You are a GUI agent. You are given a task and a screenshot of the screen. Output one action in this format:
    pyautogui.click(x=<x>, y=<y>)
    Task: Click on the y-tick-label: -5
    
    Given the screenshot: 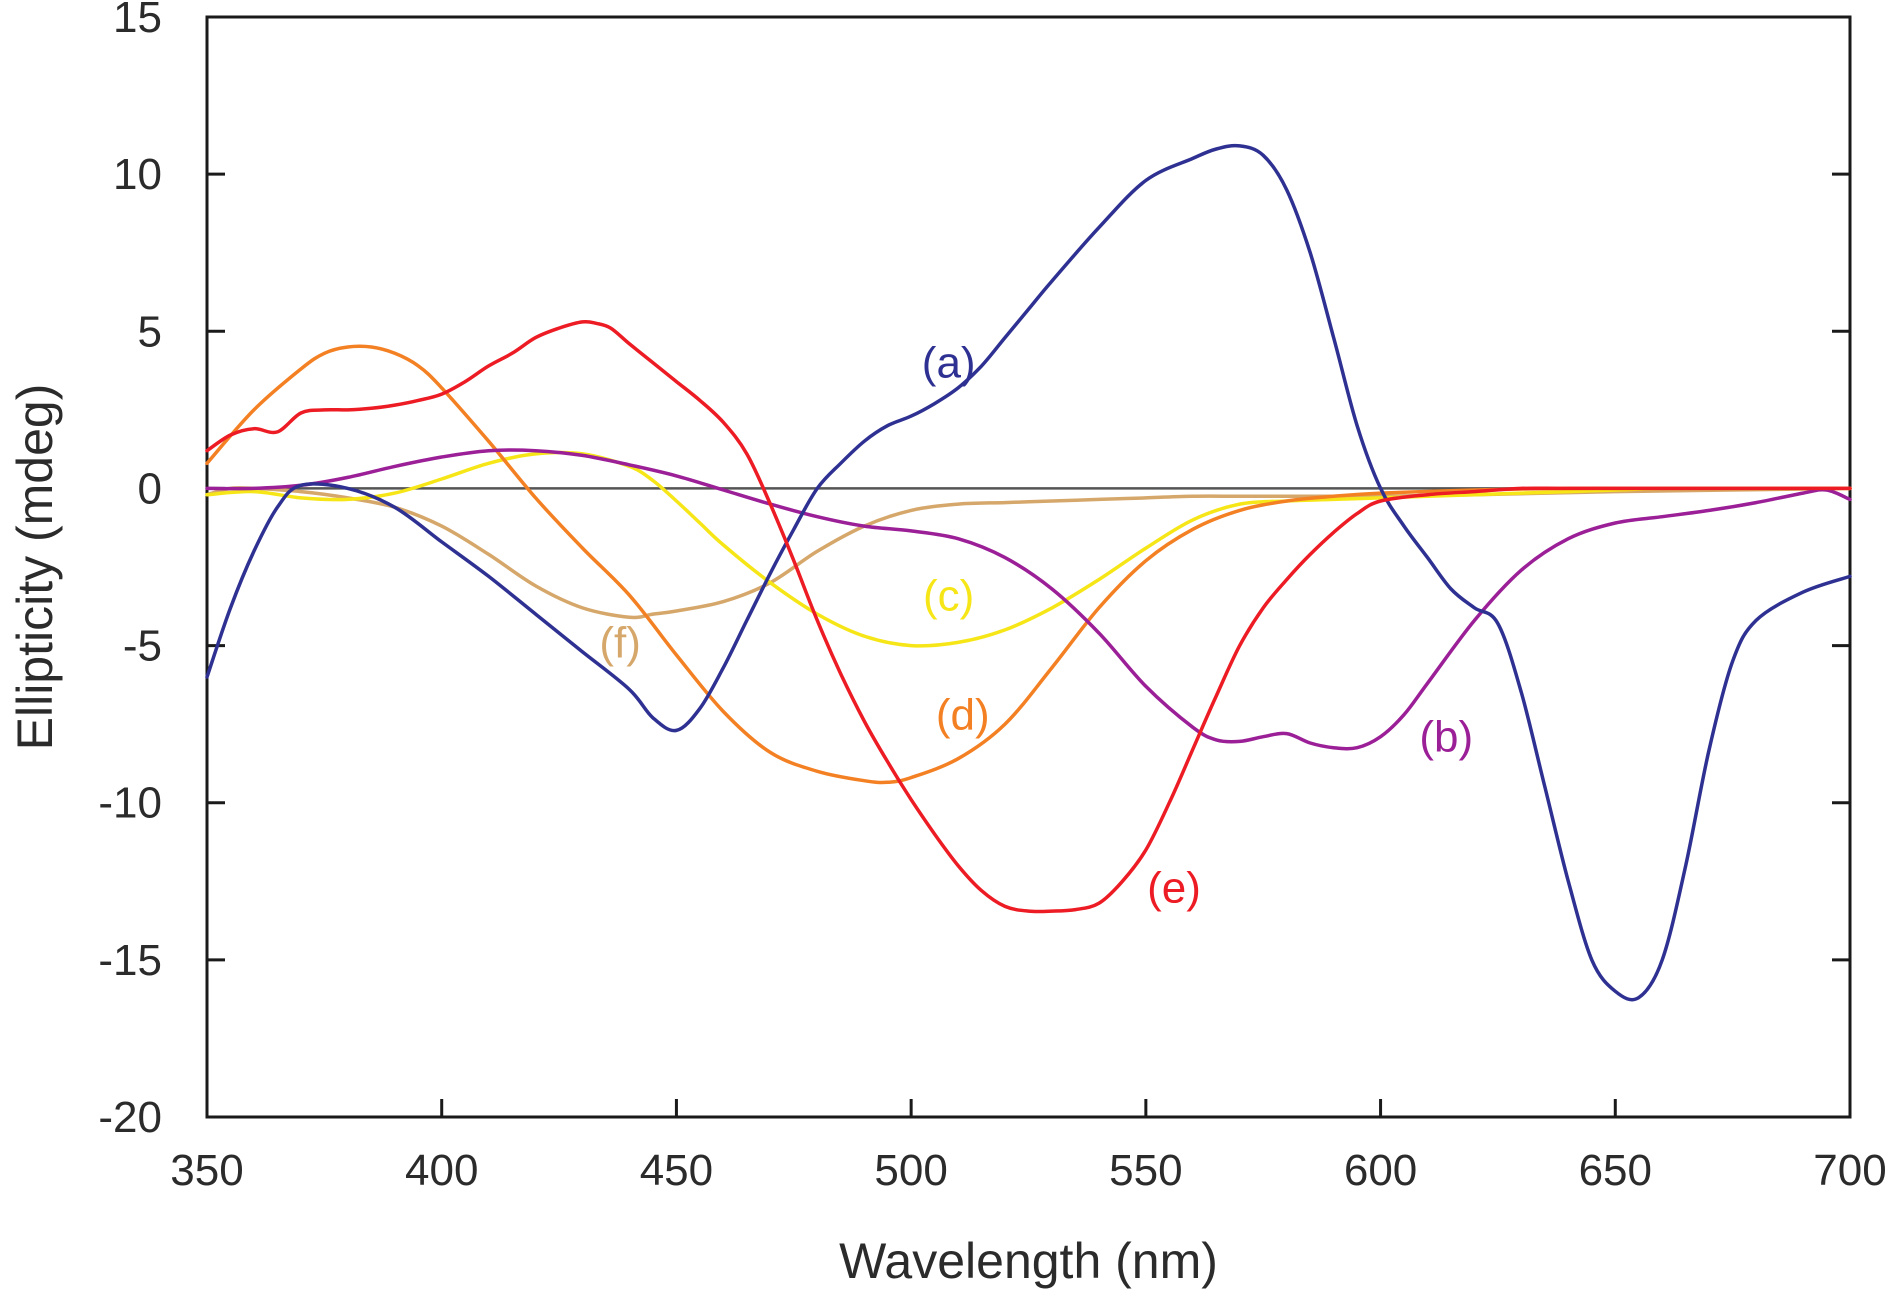 What is the action you would take?
    pyautogui.click(x=142, y=646)
    